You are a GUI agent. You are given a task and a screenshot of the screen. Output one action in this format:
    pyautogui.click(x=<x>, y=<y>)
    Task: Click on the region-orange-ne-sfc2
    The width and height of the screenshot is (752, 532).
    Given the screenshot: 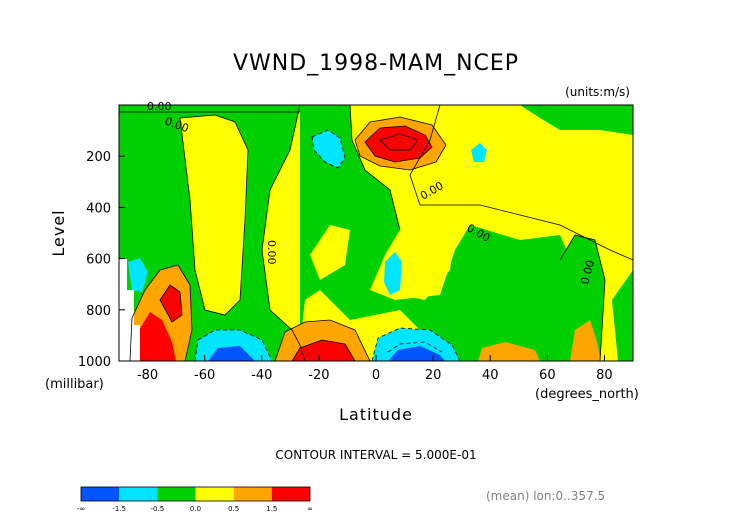 What is the action you would take?
    pyautogui.click(x=585, y=340)
    